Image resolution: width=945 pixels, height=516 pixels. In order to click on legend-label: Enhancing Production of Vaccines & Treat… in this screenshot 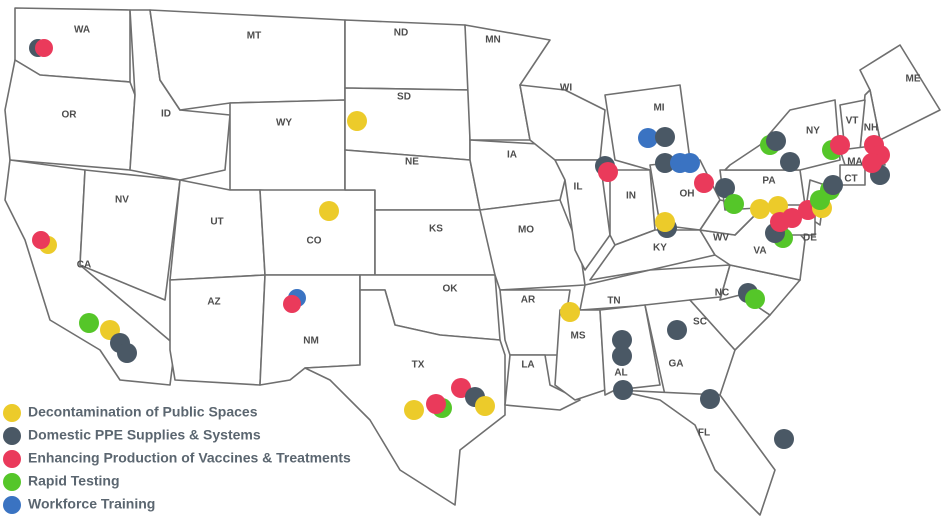, I will do `click(189, 458)`.